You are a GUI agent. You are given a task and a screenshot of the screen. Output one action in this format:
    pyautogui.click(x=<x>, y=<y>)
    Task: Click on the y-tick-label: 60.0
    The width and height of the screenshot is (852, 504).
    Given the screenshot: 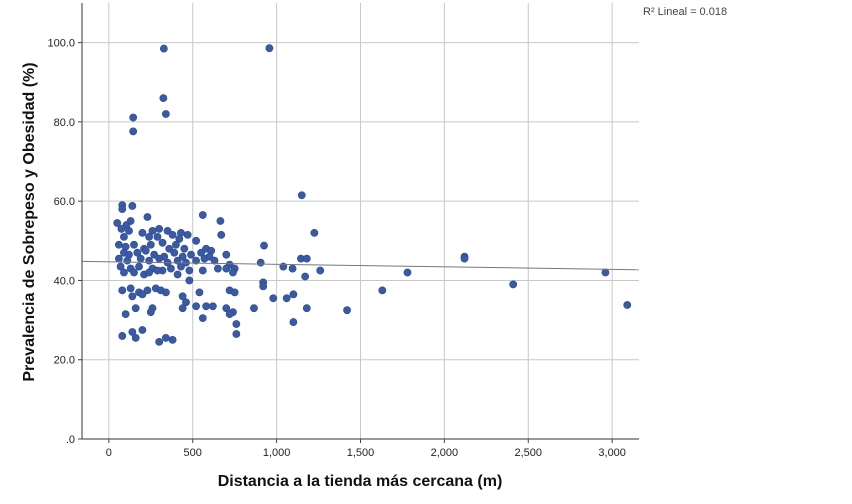 What is the action you would take?
    pyautogui.click(x=64, y=202)
    